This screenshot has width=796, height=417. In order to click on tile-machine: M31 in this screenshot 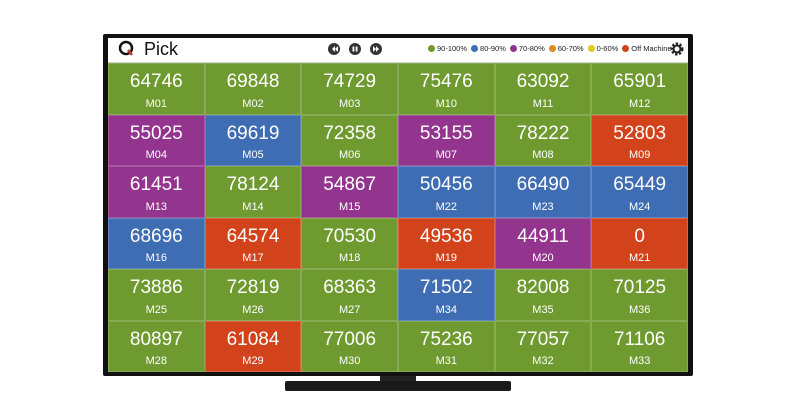, I will do `click(446, 361)`.